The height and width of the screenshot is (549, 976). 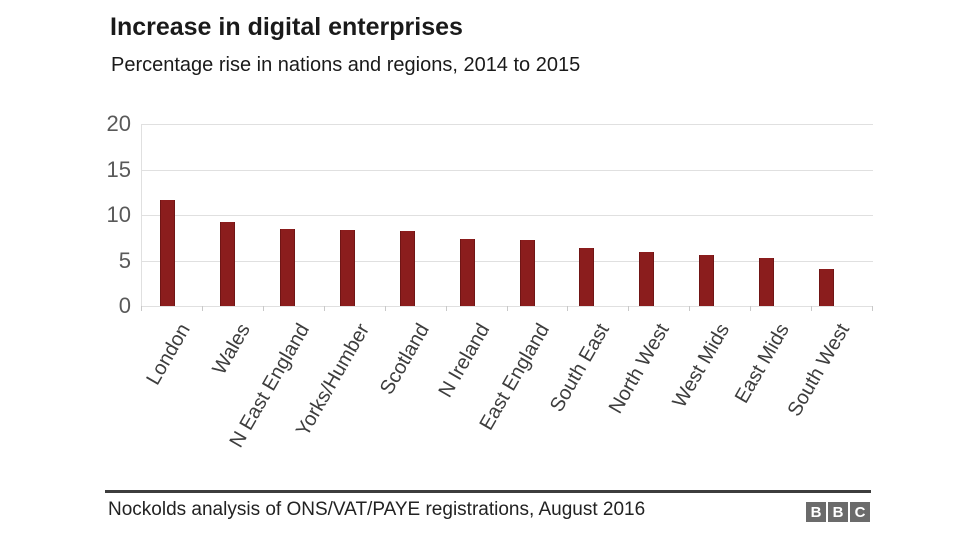 I want to click on bar-south-east, so click(x=587, y=276).